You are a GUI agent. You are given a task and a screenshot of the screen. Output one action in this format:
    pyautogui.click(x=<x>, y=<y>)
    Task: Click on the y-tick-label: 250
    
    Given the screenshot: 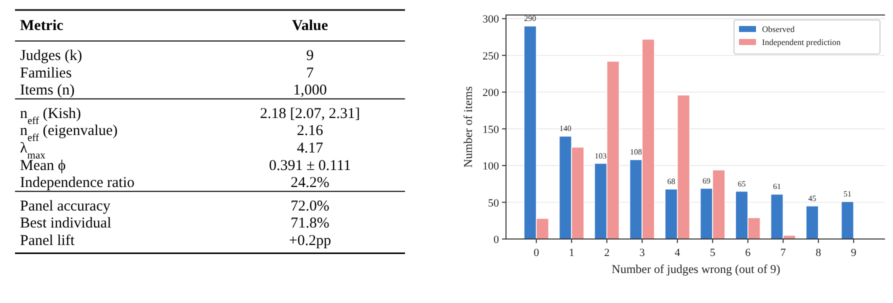 What is the action you would take?
    pyautogui.click(x=491, y=56)
    